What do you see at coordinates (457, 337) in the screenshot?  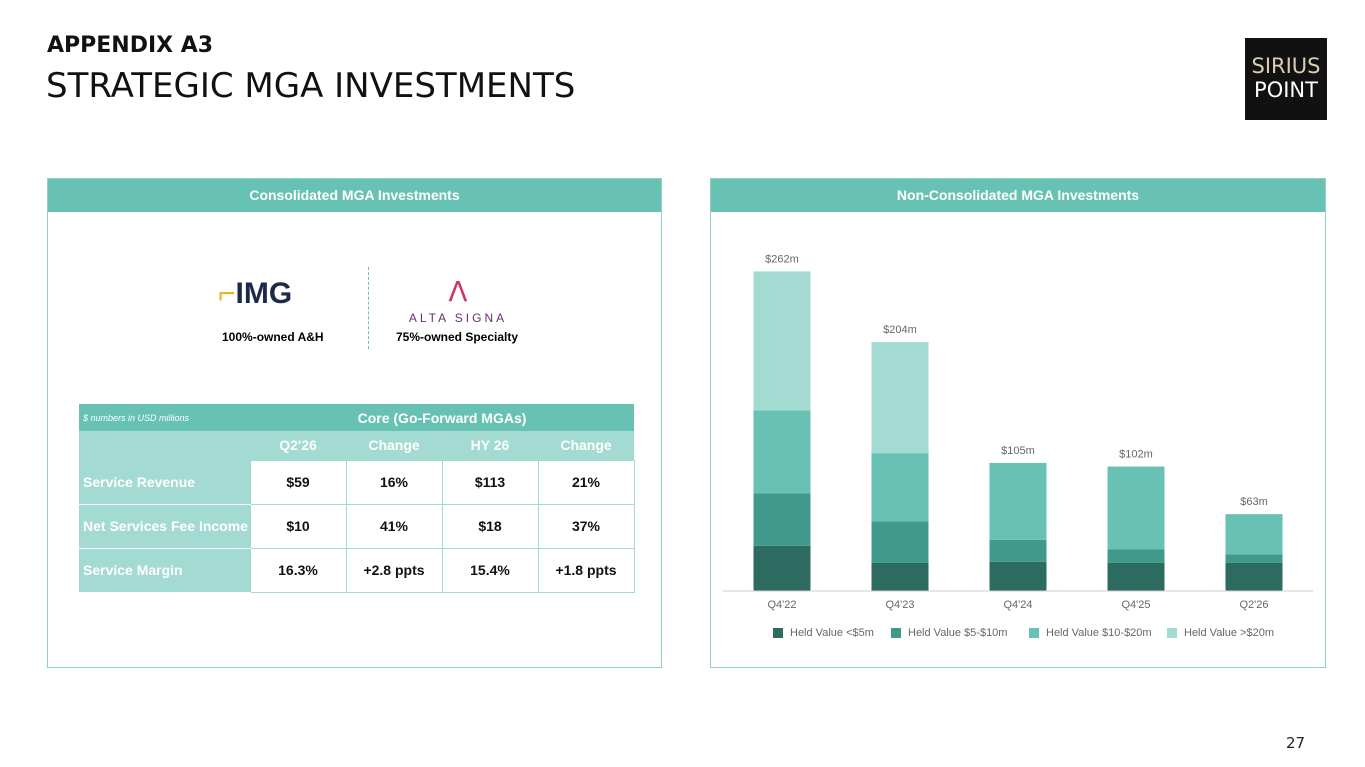 I see `brand-caption: 75%-owned Specialty` at bounding box center [457, 337].